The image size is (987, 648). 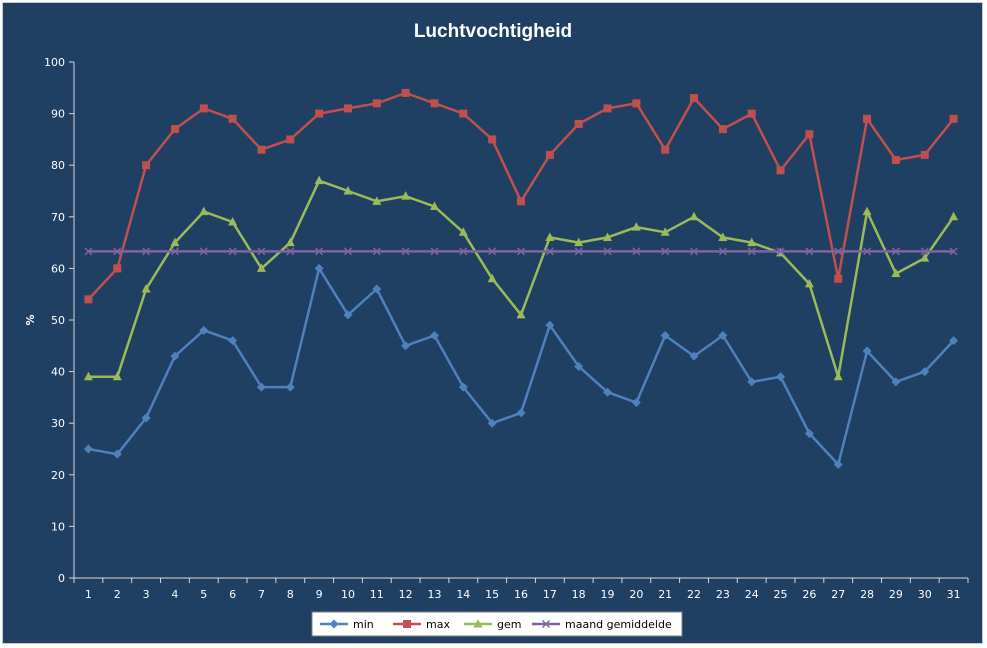 What do you see at coordinates (363, 624) in the screenshot?
I see `legend-label: min` at bounding box center [363, 624].